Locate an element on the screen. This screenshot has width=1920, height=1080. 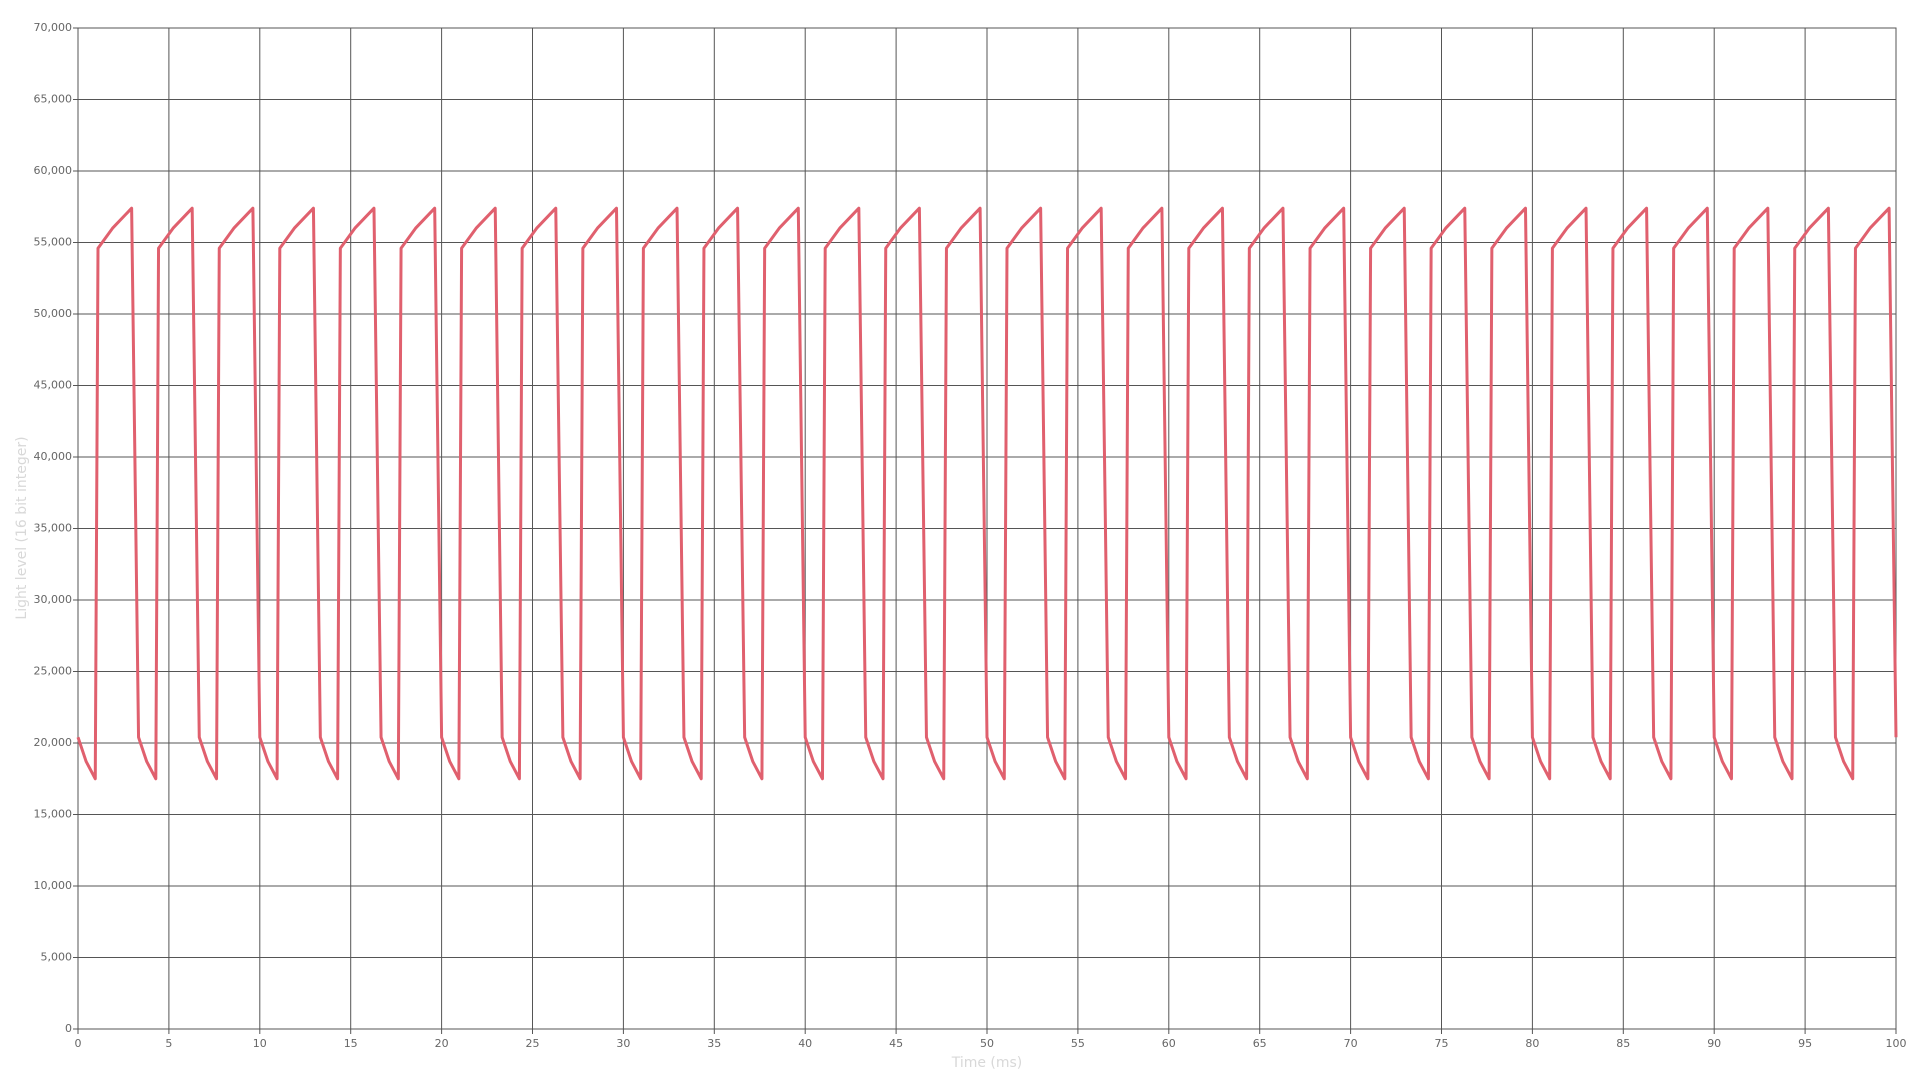
y-tick-label: 40,000 is located at coordinates (53, 456).